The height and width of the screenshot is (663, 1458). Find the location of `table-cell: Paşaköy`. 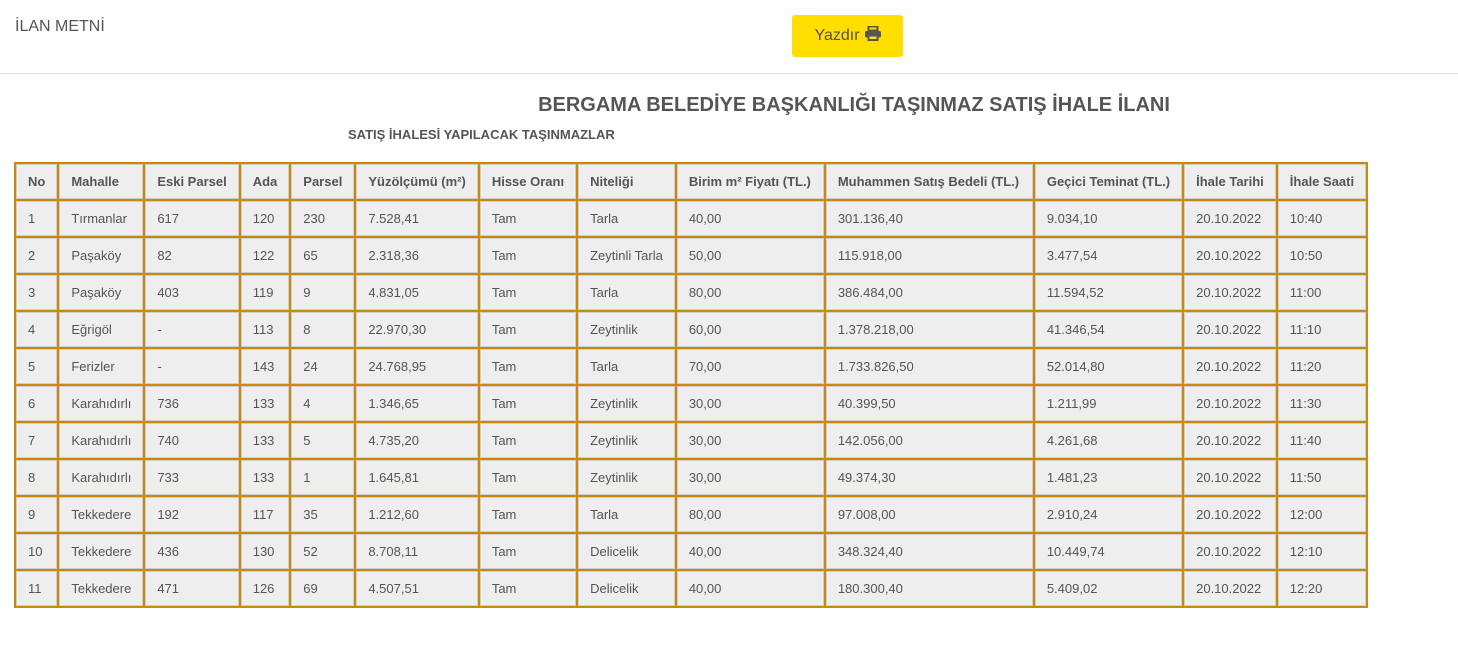

table-cell: Paşaköy is located at coordinates (101, 292).